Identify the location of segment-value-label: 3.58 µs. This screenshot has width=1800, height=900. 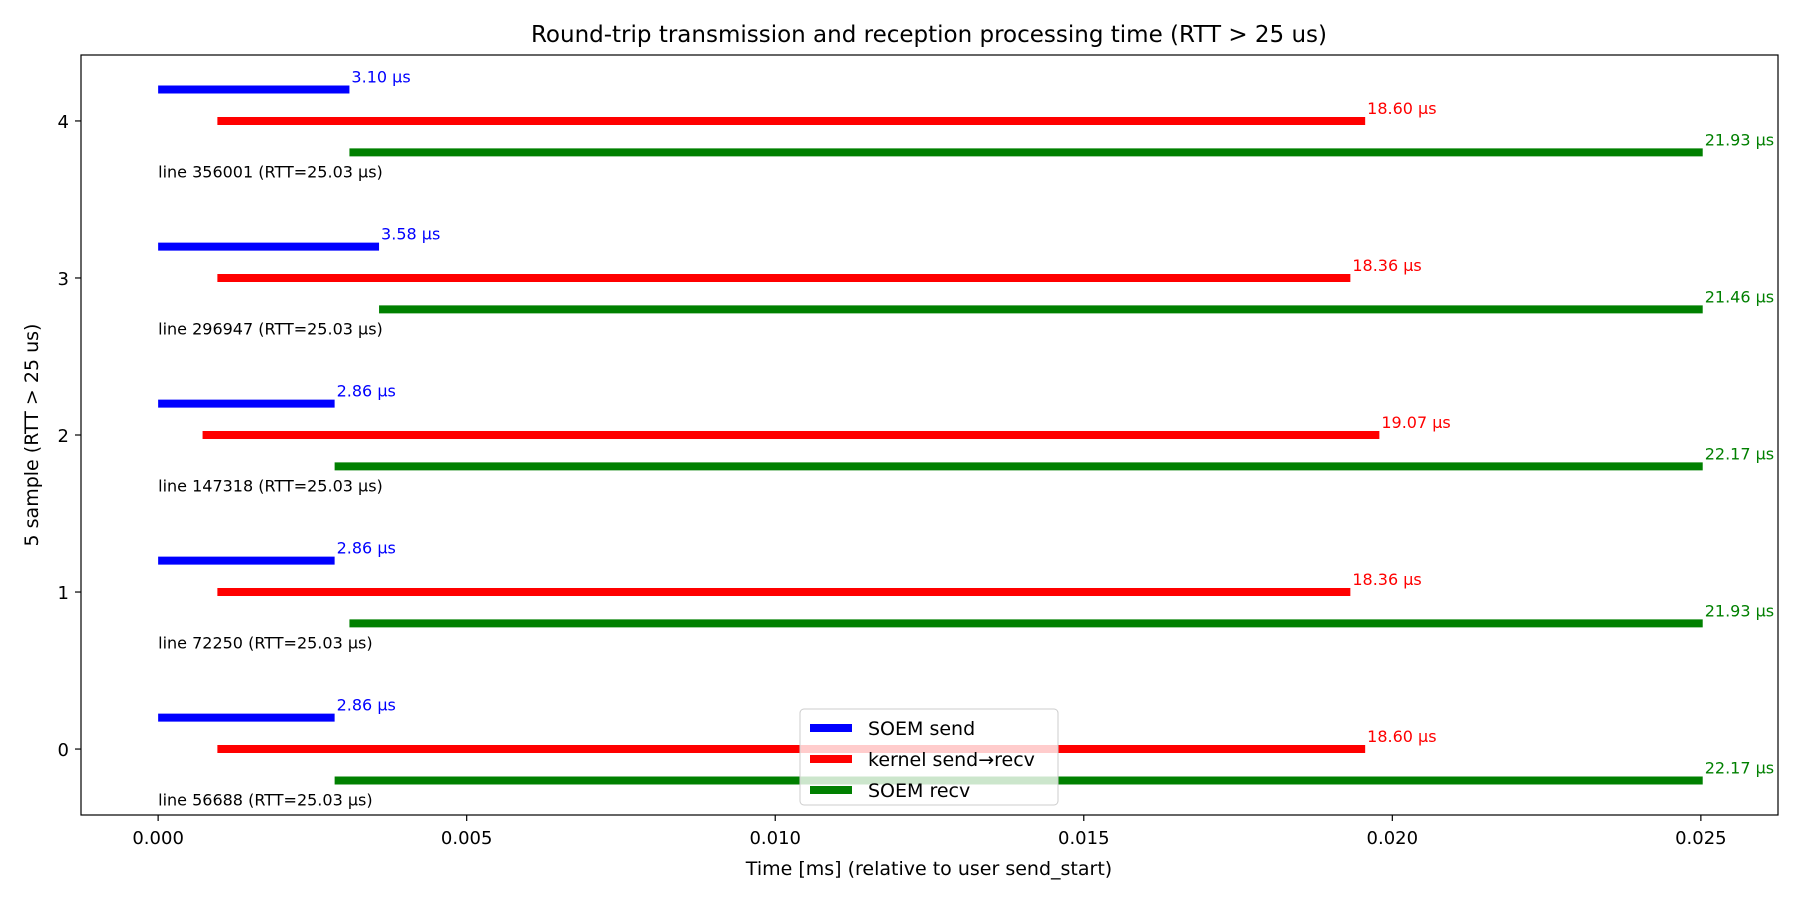
(410, 234).